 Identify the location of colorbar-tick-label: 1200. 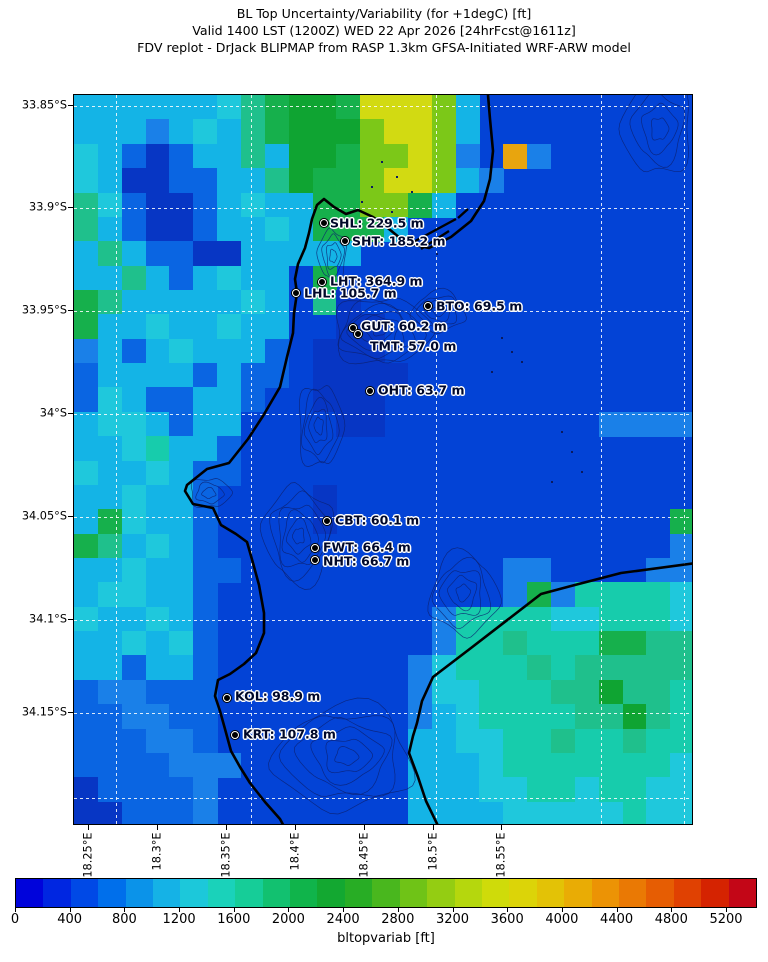
(179, 919).